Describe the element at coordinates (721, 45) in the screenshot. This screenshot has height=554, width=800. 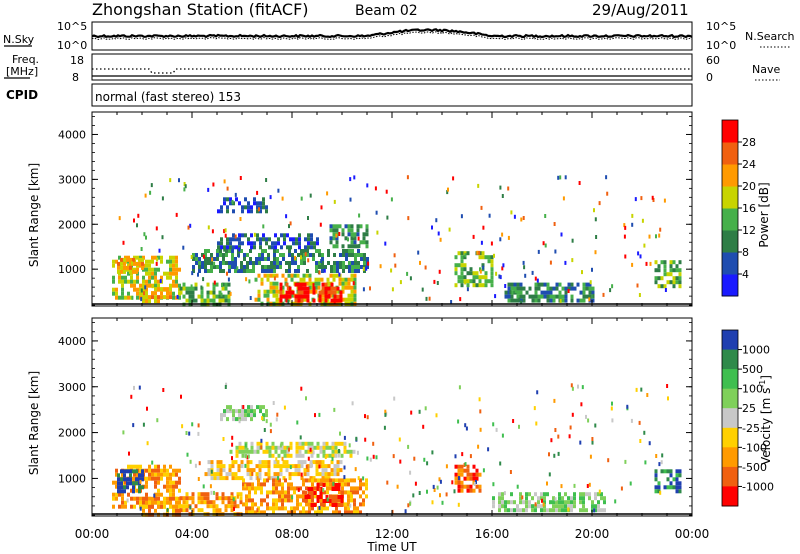
I see `noise-bot-right: 10^0` at that location.